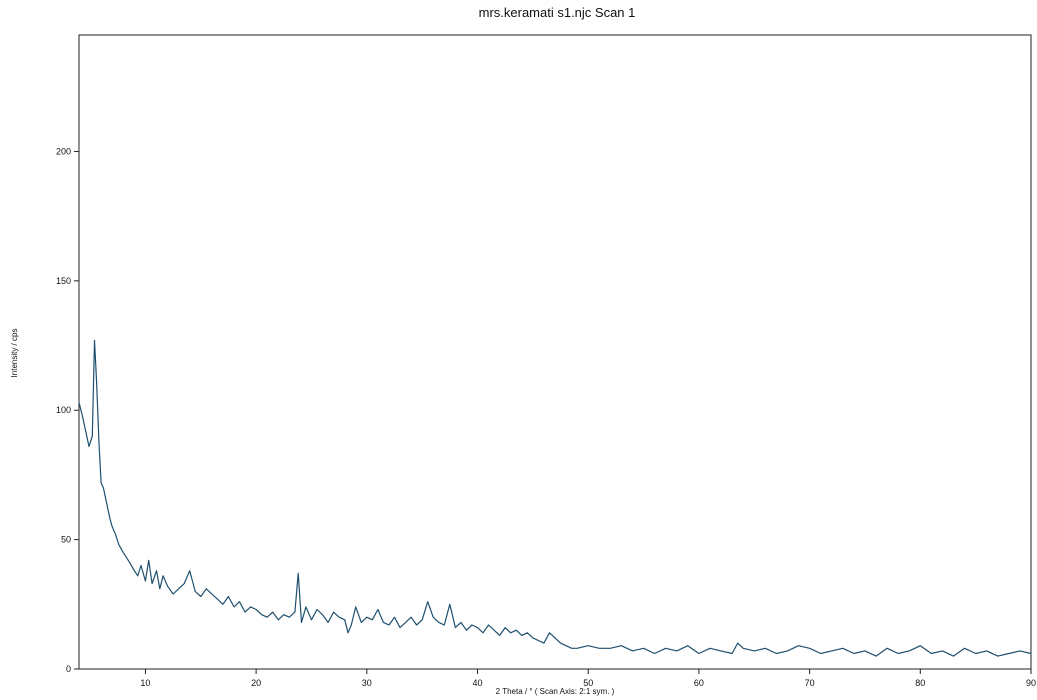 Image resolution: width=1037 pixels, height=700 pixels. I want to click on x-axis-label: 2 Theta / ° ( Scan Axis: 2:1 sym. ), so click(555, 691).